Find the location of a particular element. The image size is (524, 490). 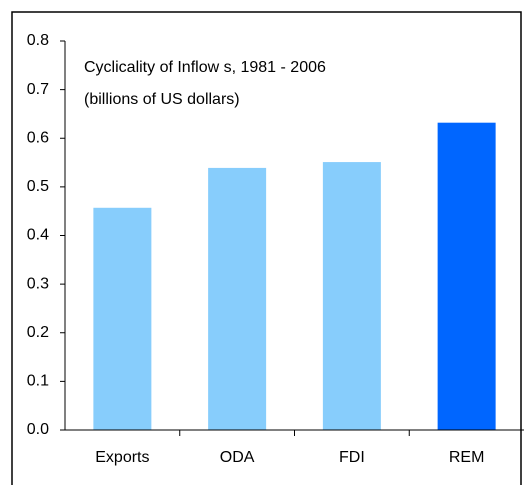

x-tick-label: REM is located at coordinates (467, 457).